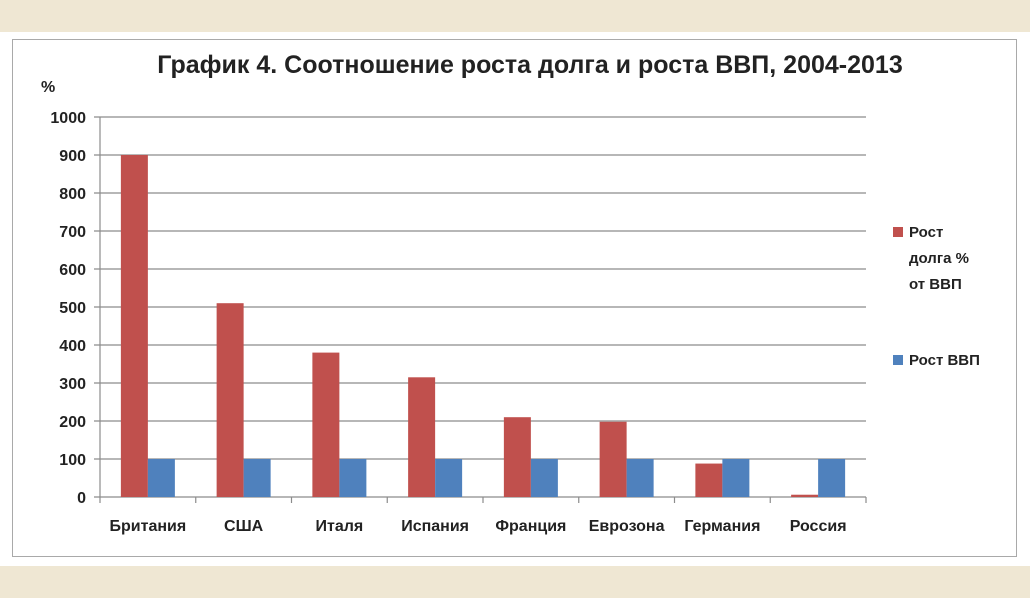 This screenshot has width=1030, height=598. What do you see at coordinates (72, 308) in the screenshot?
I see `y-tick-label: 500` at bounding box center [72, 308].